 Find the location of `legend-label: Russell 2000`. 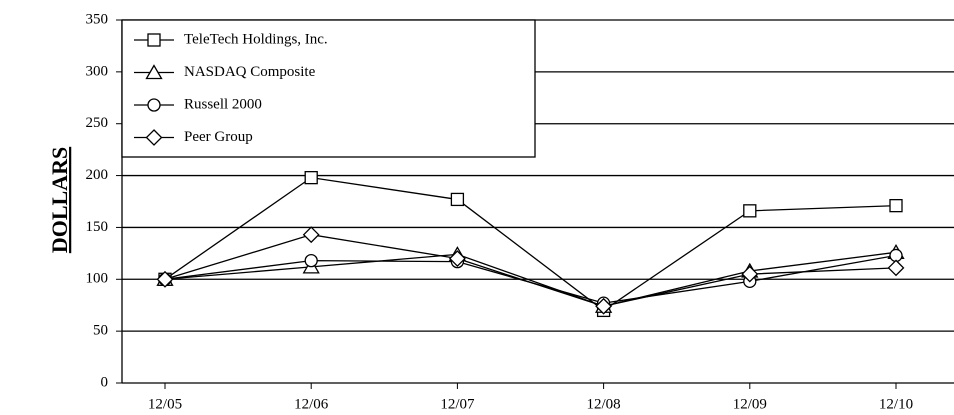

legend-label: Russell 2000 is located at coordinates (223, 104).